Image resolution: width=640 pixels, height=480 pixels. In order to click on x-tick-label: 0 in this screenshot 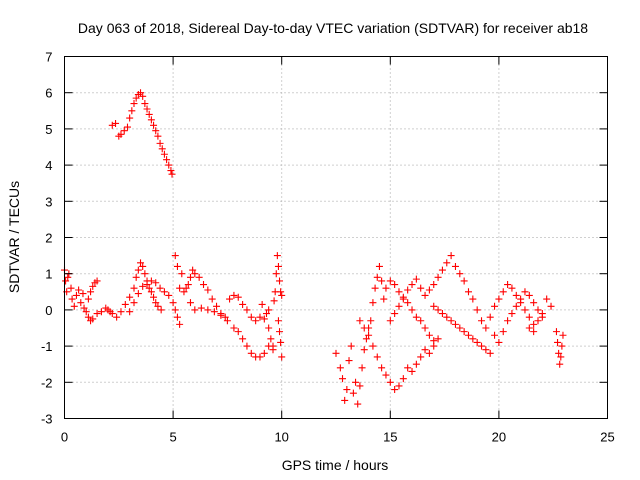, I will do `click(64, 437)`.